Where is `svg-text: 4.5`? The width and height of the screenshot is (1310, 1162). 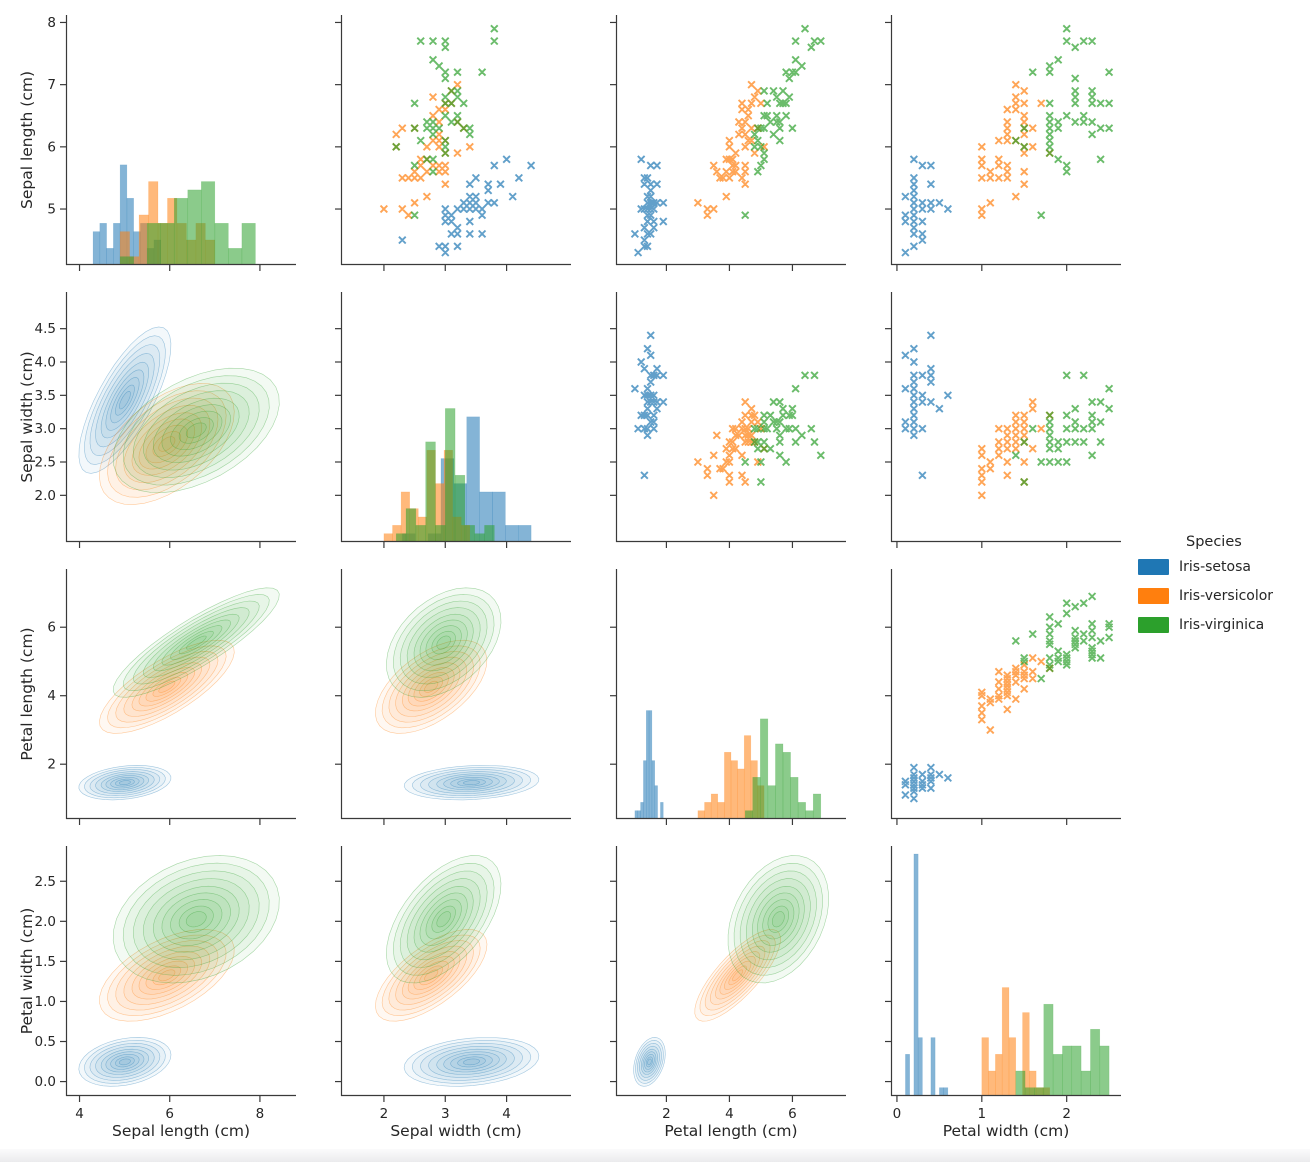
svg-text: 4.5 is located at coordinates (45, 329).